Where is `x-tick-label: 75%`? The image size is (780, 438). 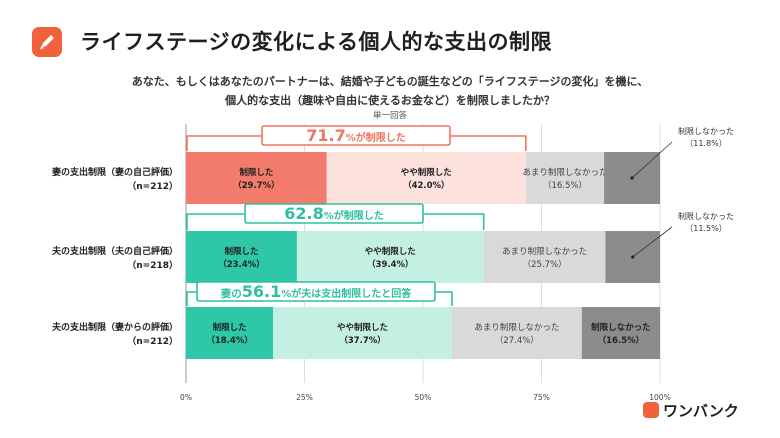 x-tick-label: 75% is located at coordinates (541, 397).